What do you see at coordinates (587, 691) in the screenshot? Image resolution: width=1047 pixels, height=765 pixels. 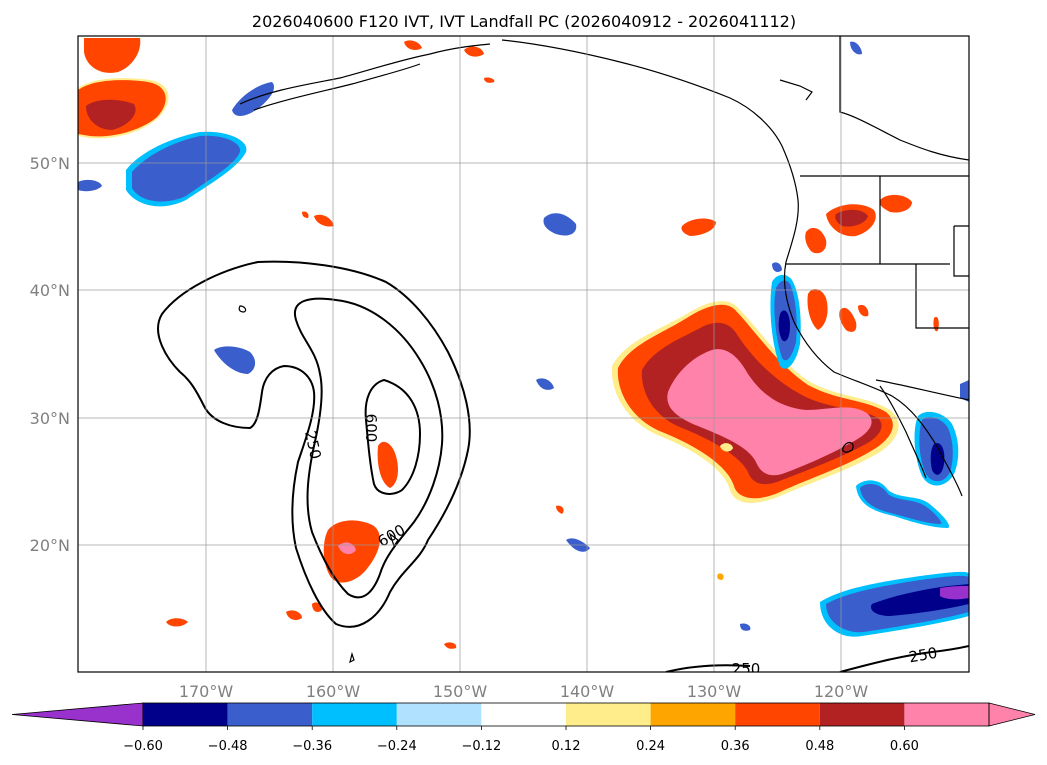 I see `lon-label-140w: 140°W` at bounding box center [587, 691].